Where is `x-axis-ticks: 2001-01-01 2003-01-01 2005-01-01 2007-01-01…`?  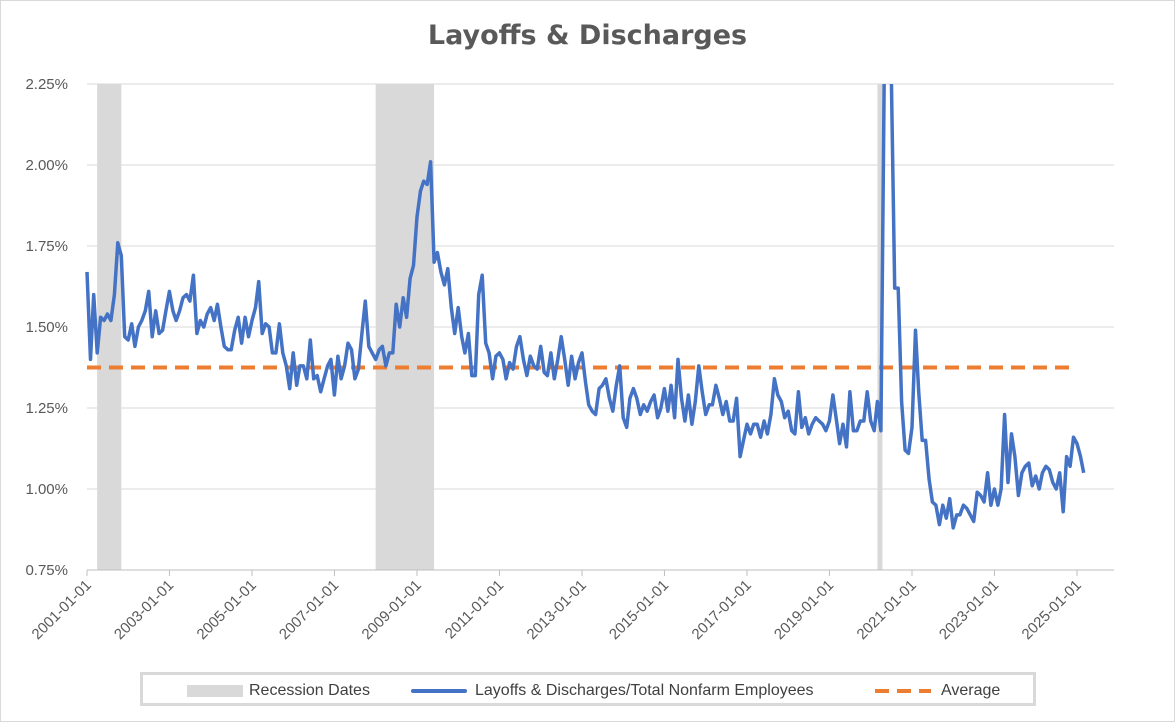 x-axis-ticks: 2001-01-01 2003-01-01 2005-01-01 2007-01-01… is located at coordinates (557, 606).